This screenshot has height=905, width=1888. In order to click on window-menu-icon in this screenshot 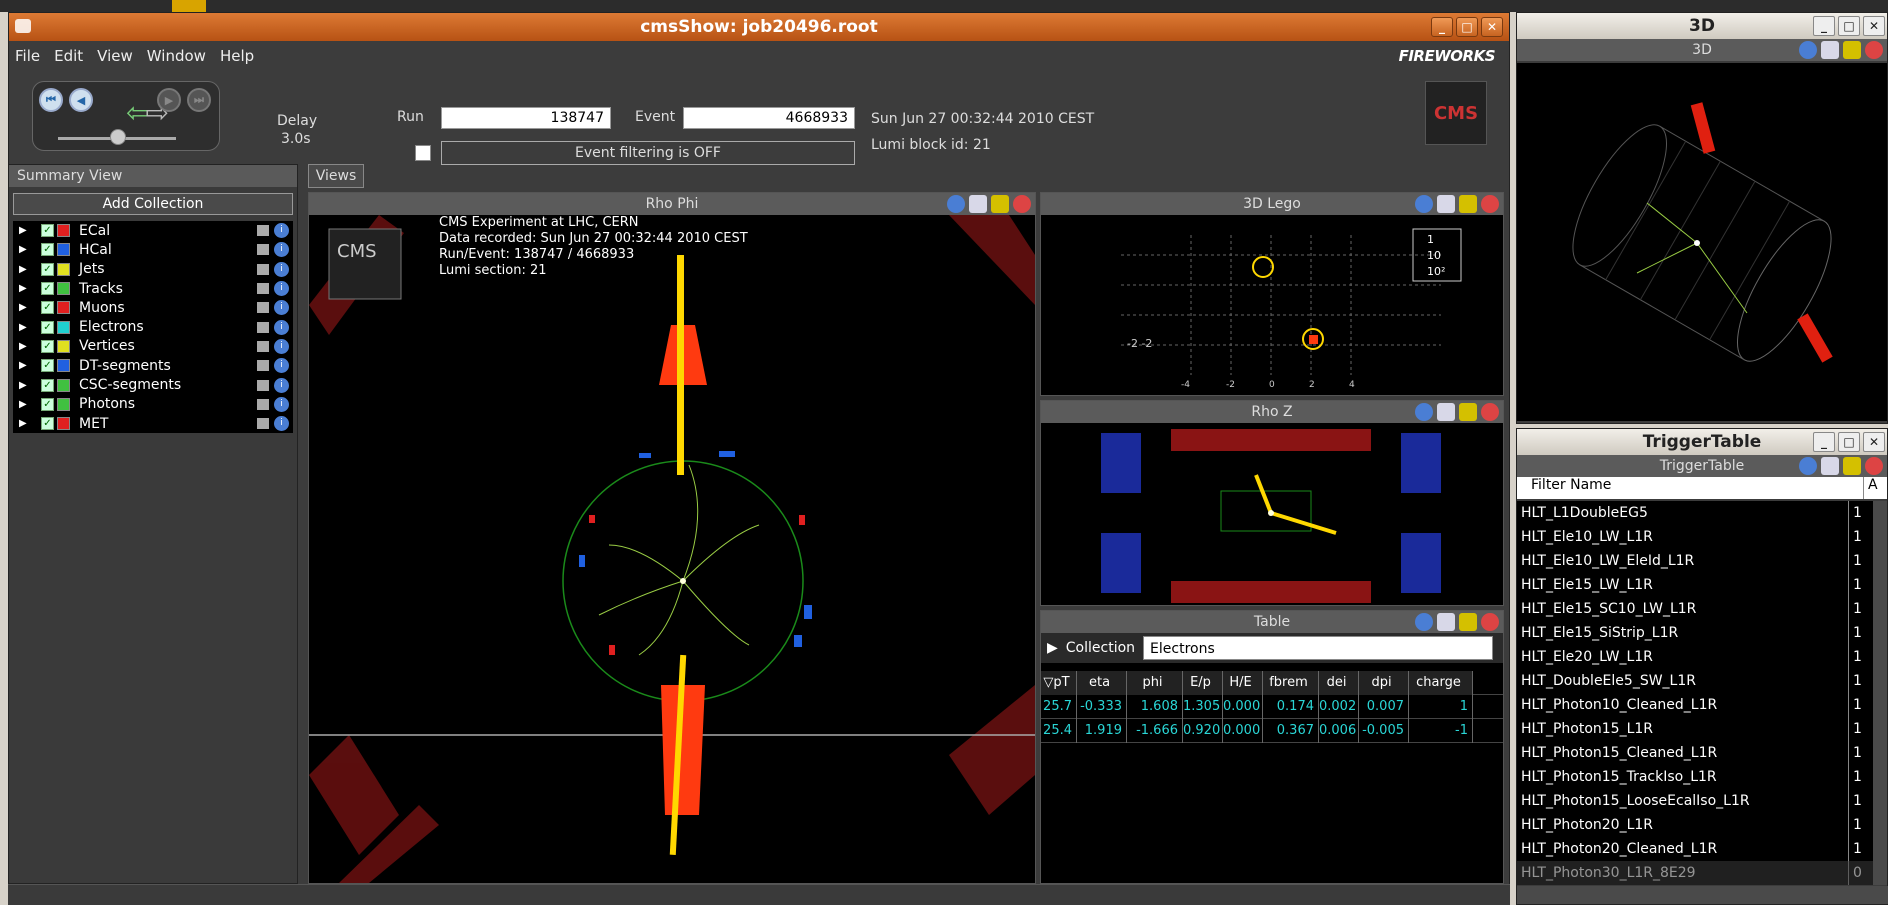, I will do `click(23, 26)`.